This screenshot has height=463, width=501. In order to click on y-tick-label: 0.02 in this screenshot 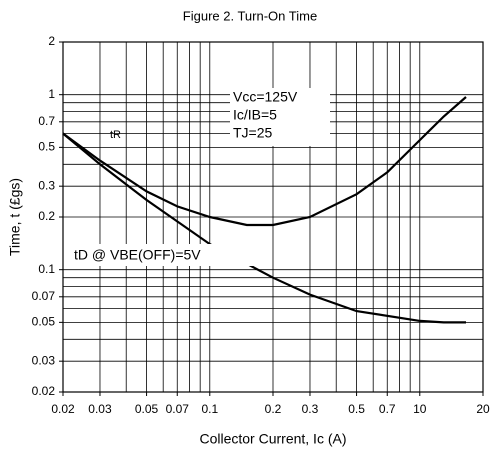, I will do `click(44, 391)`.